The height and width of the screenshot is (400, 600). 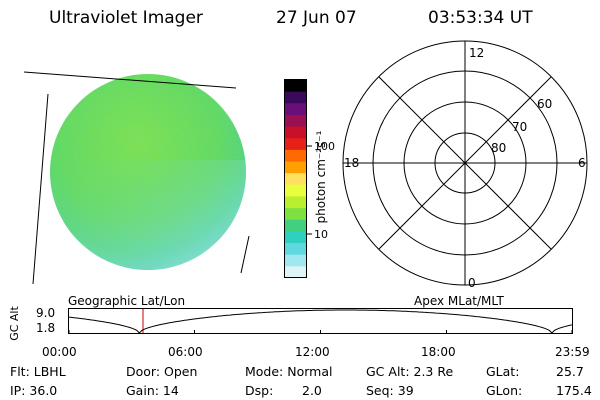 I want to click on seq-value: Seq: 39, so click(x=390, y=390).